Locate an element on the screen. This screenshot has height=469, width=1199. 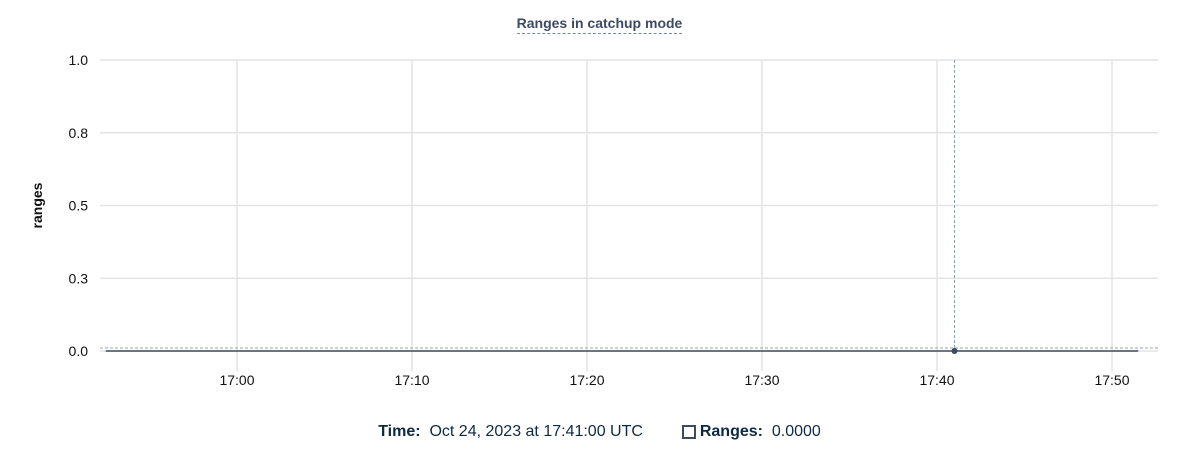
x-tick-label: 17:00 is located at coordinates (236, 380).